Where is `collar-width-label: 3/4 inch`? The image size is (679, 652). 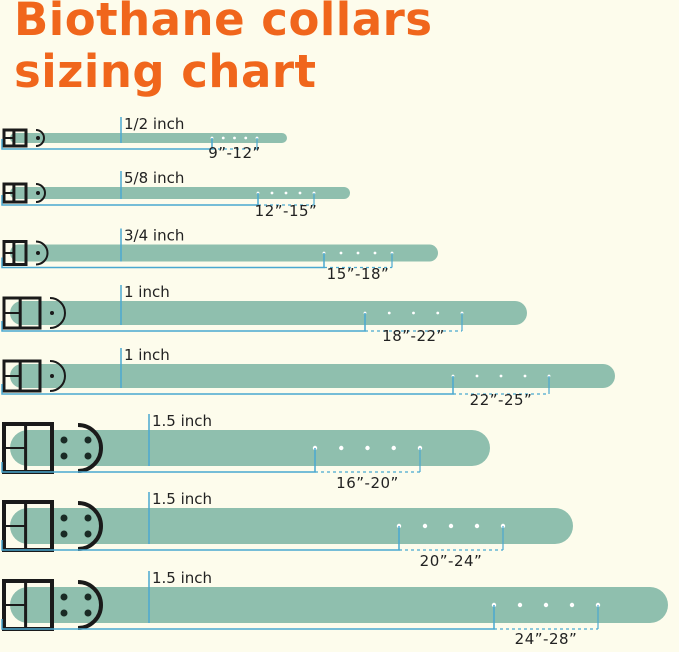
collar-width-label: 3/4 inch is located at coordinates (154, 236).